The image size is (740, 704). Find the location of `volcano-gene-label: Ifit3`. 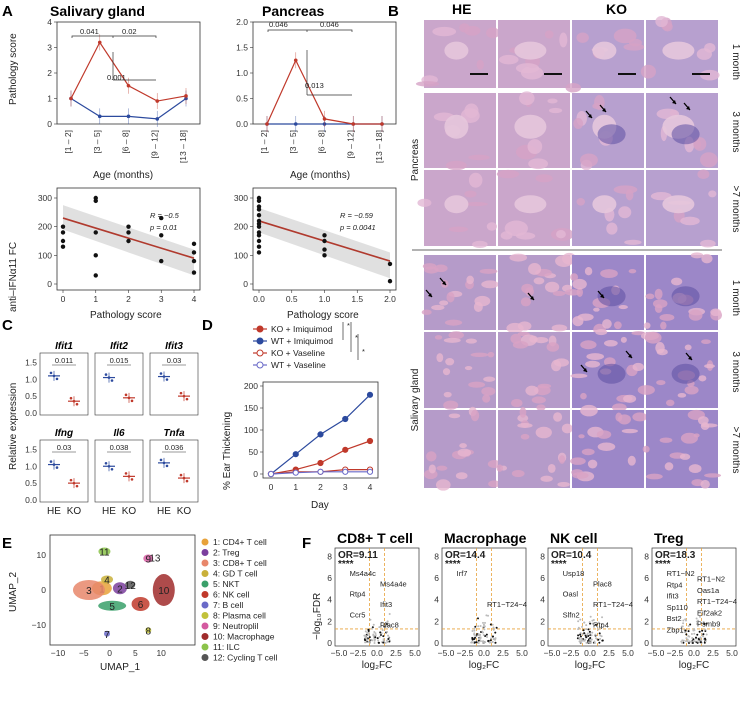

volcano-gene-label: Ifit3 is located at coordinates (673, 596).